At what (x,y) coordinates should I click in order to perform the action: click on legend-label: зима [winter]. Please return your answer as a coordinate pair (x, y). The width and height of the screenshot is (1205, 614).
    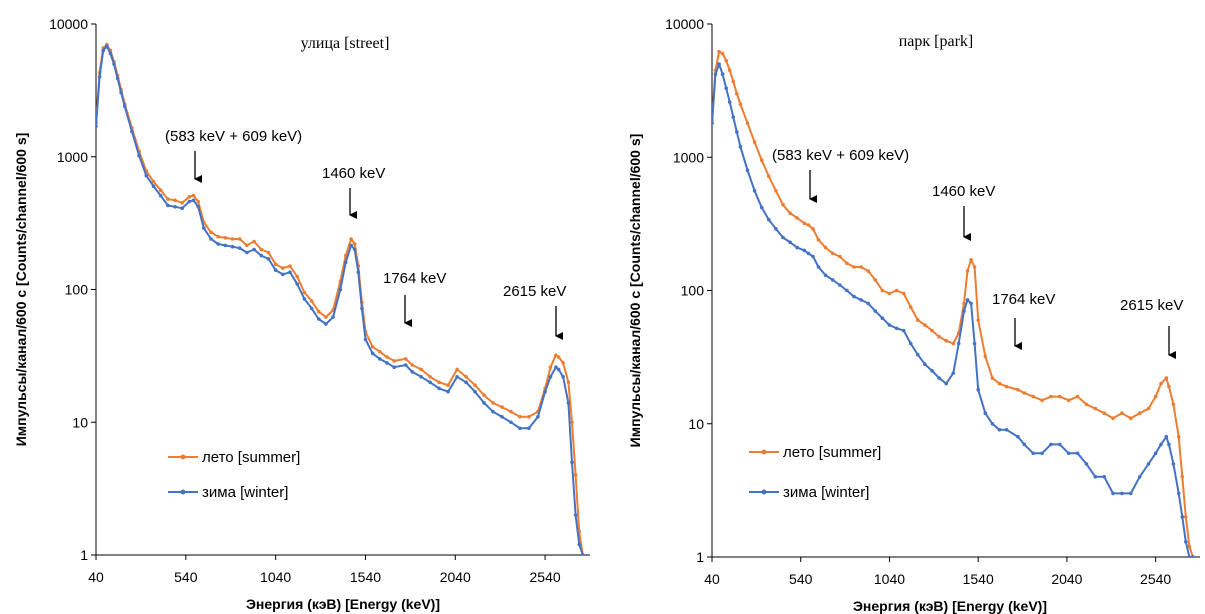
    Looking at the image, I should click on (245, 492).